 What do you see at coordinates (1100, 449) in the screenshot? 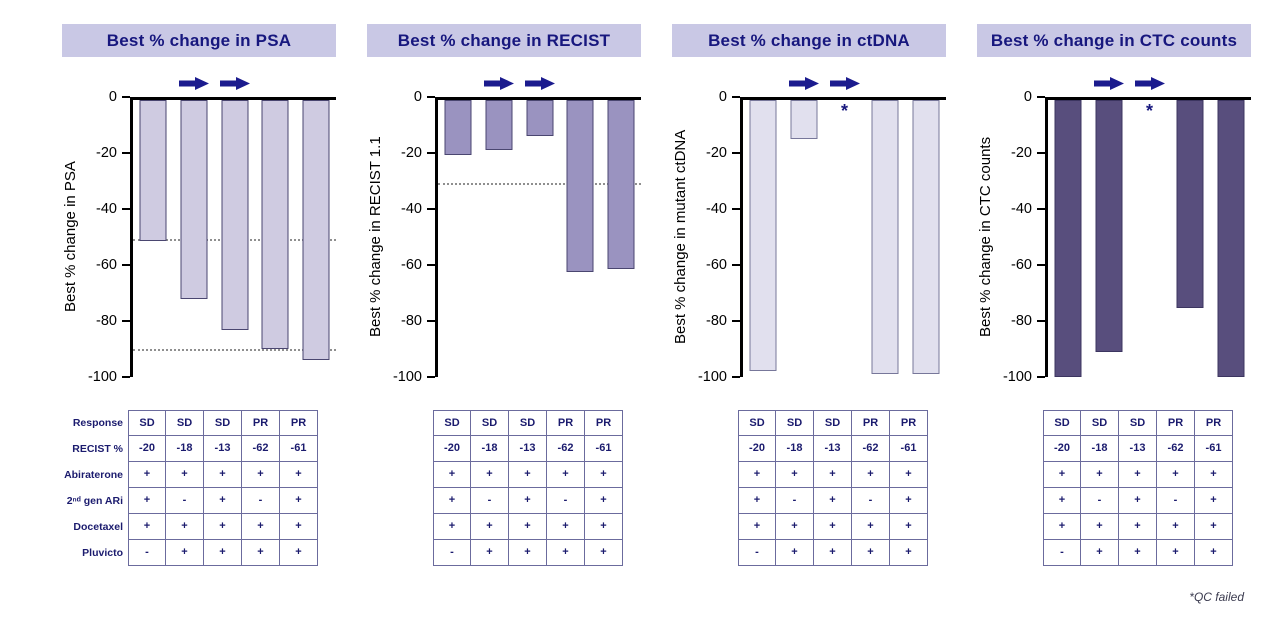
I see `table-cell: -18` at bounding box center [1100, 449].